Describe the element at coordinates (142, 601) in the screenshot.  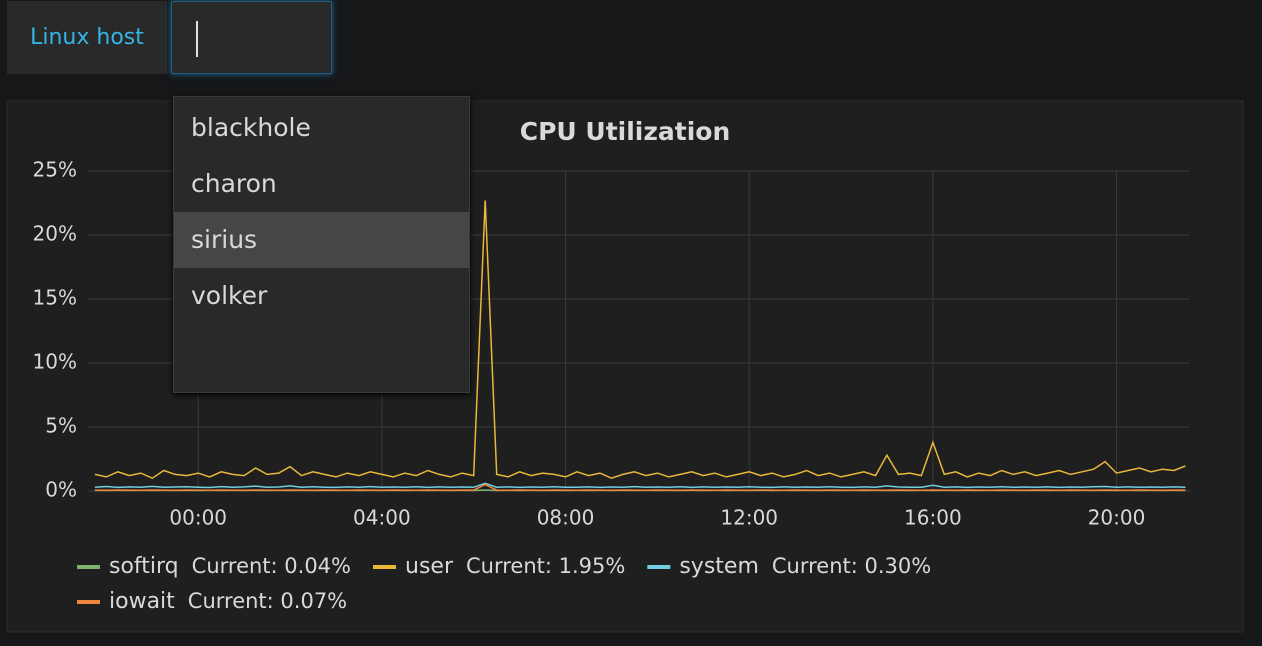
I see `legend-name: iowait` at that location.